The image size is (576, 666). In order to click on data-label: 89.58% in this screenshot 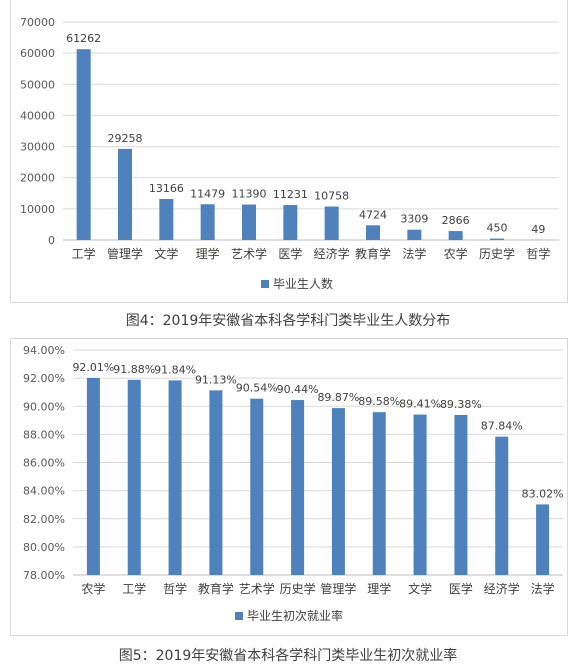, I will do `click(379, 401)`.